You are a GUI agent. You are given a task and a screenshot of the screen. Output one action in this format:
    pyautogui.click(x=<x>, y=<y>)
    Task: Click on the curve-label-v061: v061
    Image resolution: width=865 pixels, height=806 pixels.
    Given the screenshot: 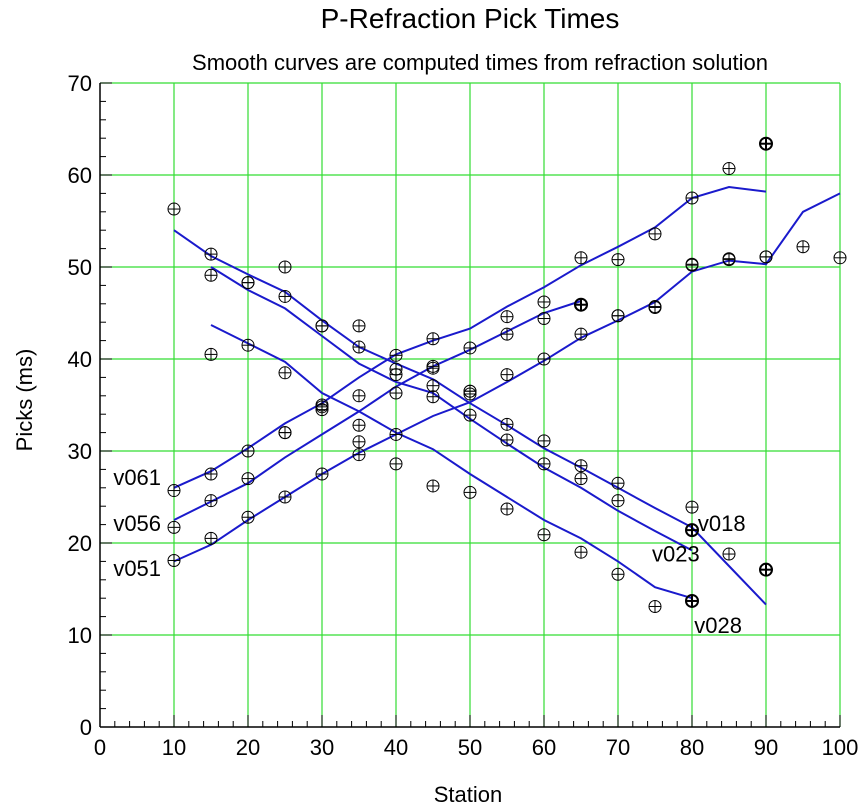 What is the action you would take?
    pyautogui.click(x=137, y=477)
    